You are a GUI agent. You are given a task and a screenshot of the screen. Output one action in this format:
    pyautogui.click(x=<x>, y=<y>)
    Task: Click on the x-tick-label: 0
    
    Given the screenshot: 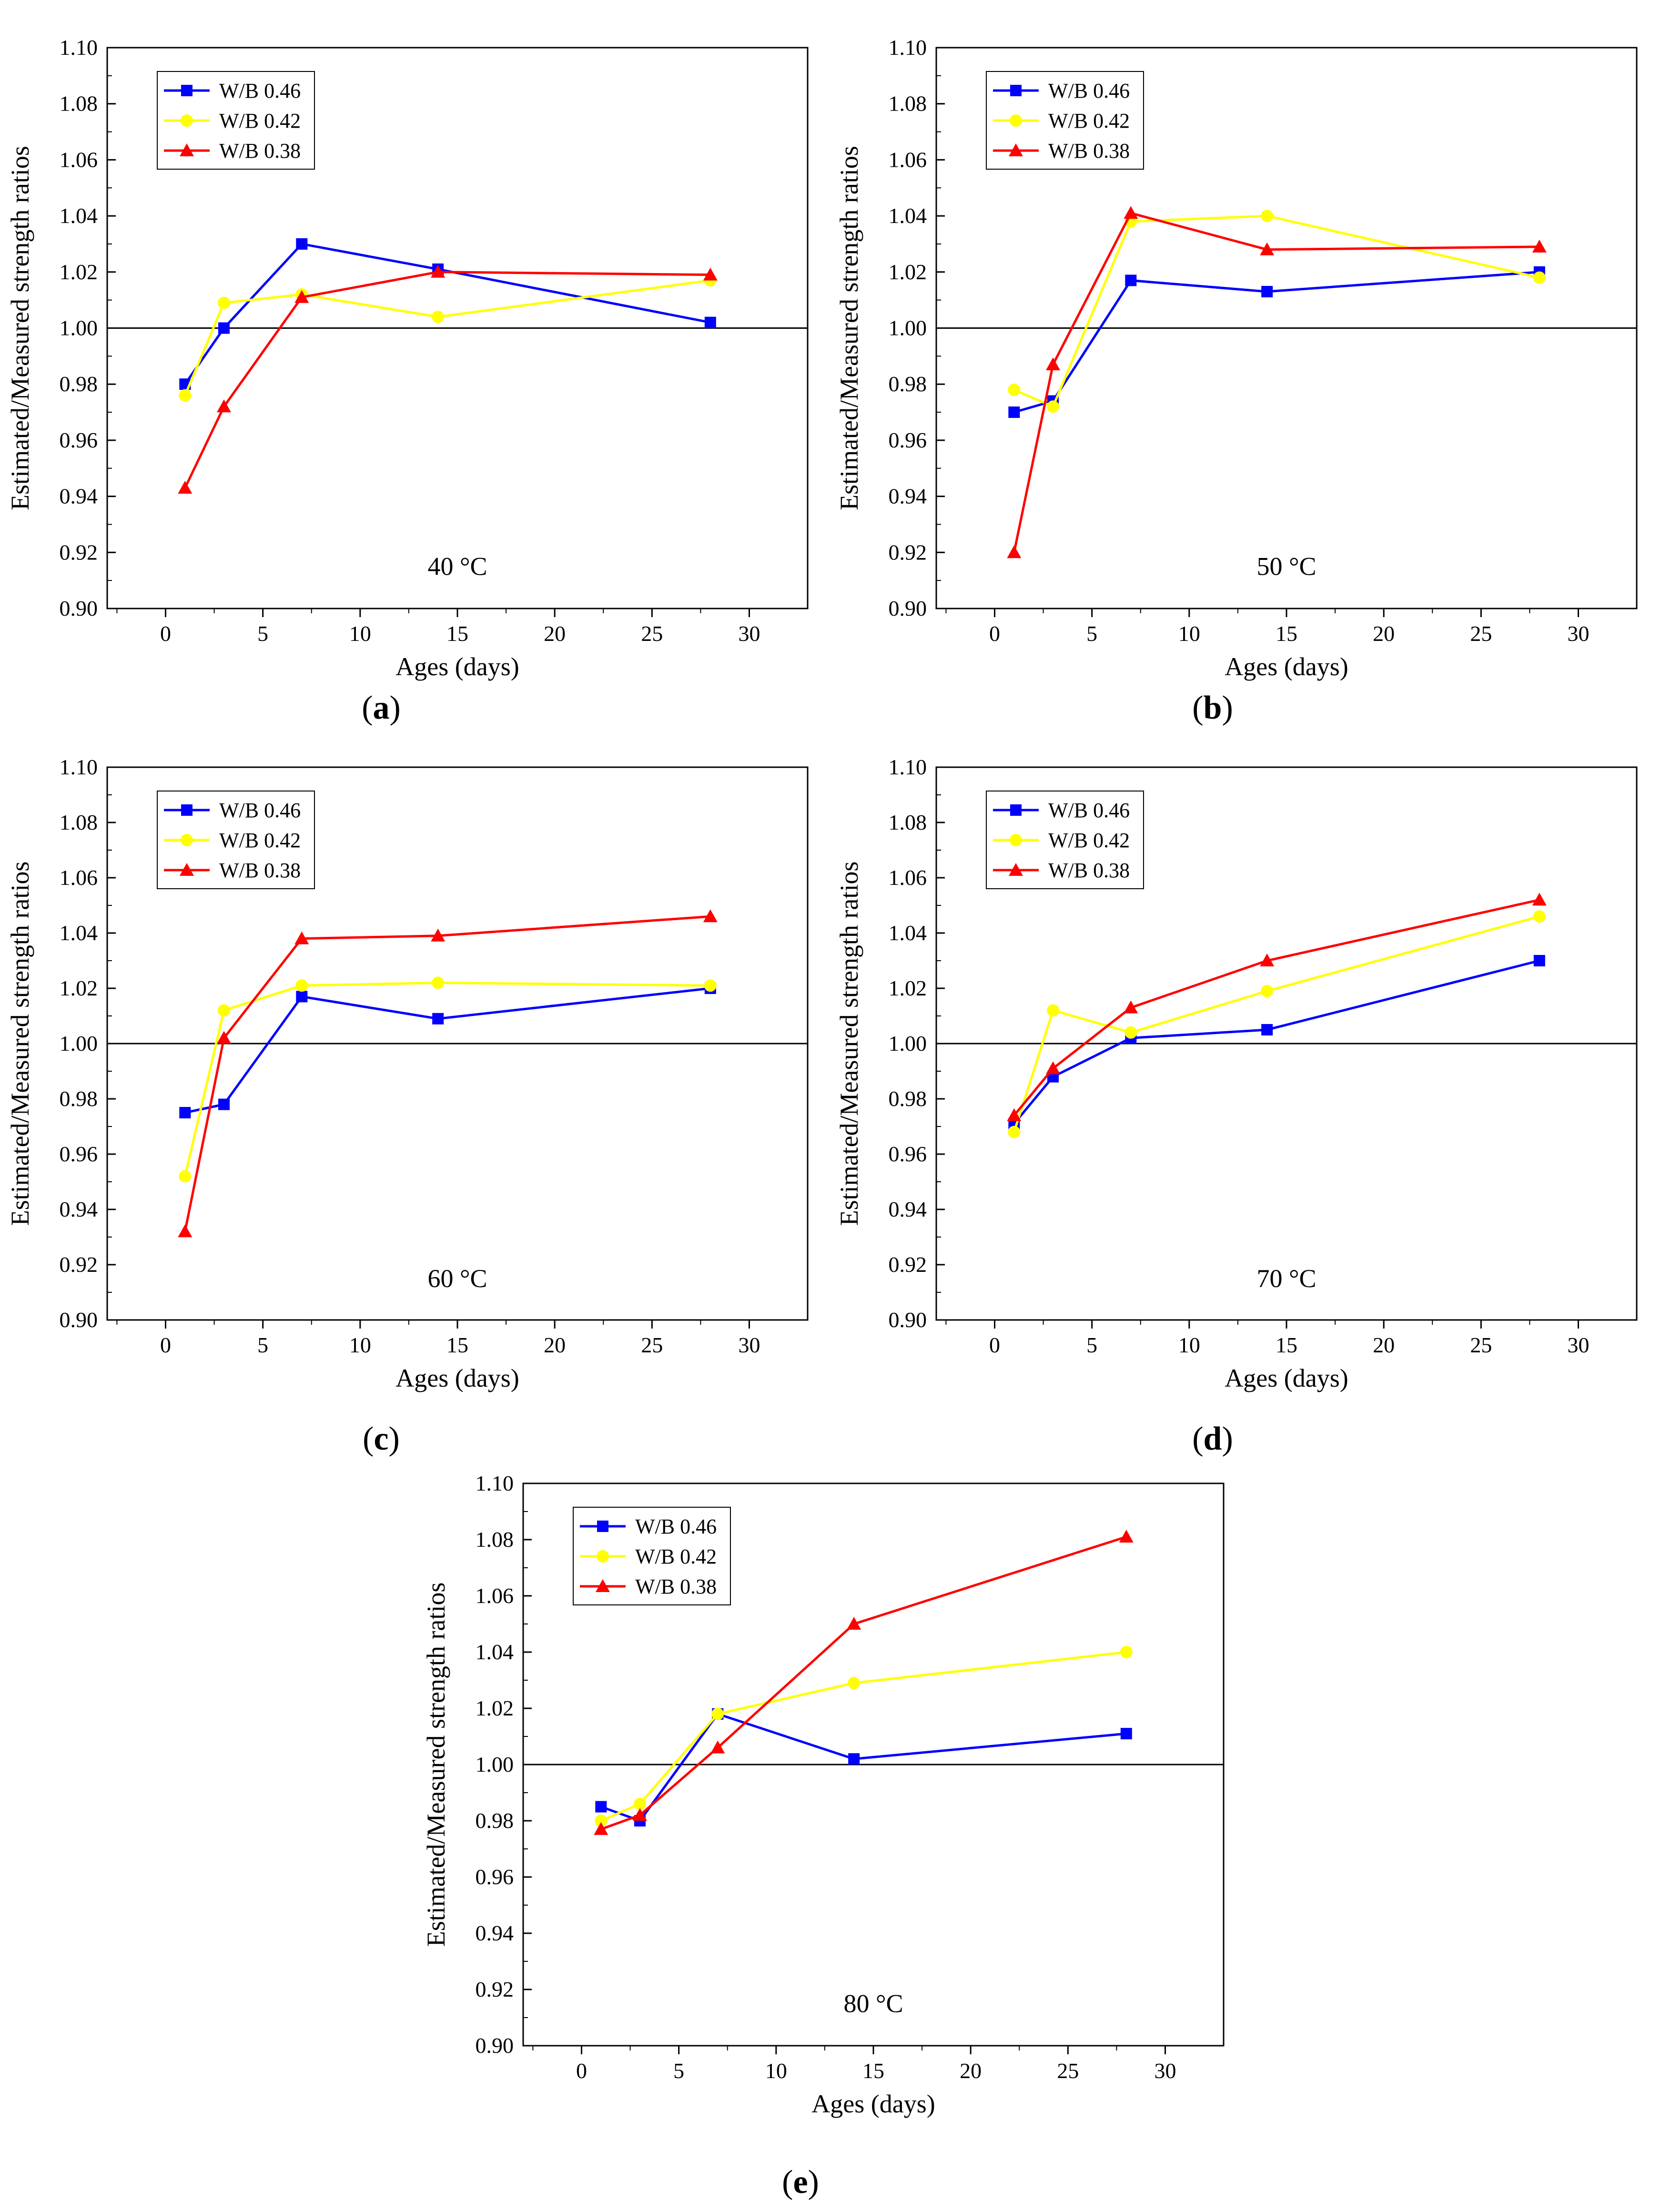 What is the action you would take?
    pyautogui.click(x=995, y=633)
    